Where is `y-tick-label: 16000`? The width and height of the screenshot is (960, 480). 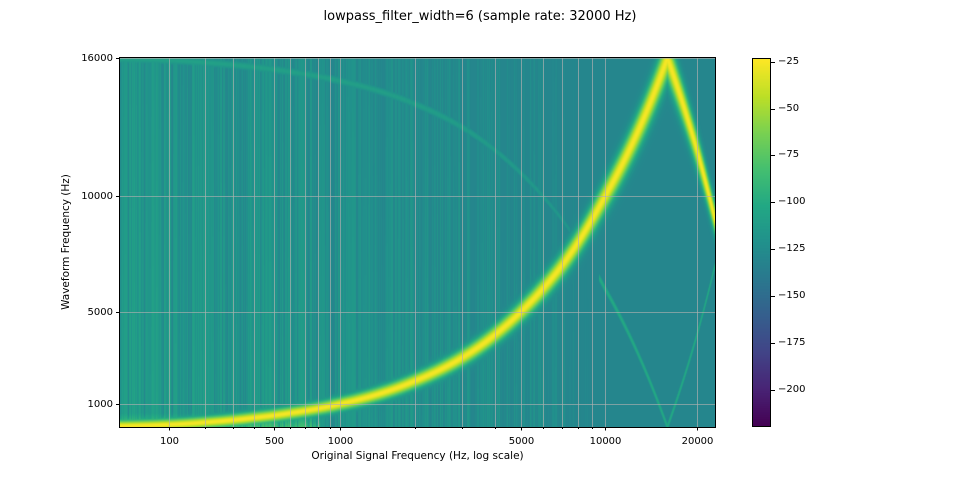
y-tick-label: 16000 is located at coordinates (97, 58).